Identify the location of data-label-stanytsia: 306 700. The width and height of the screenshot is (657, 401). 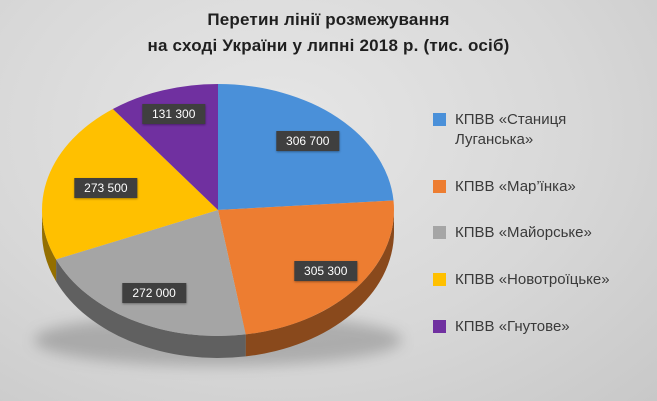
(308, 140).